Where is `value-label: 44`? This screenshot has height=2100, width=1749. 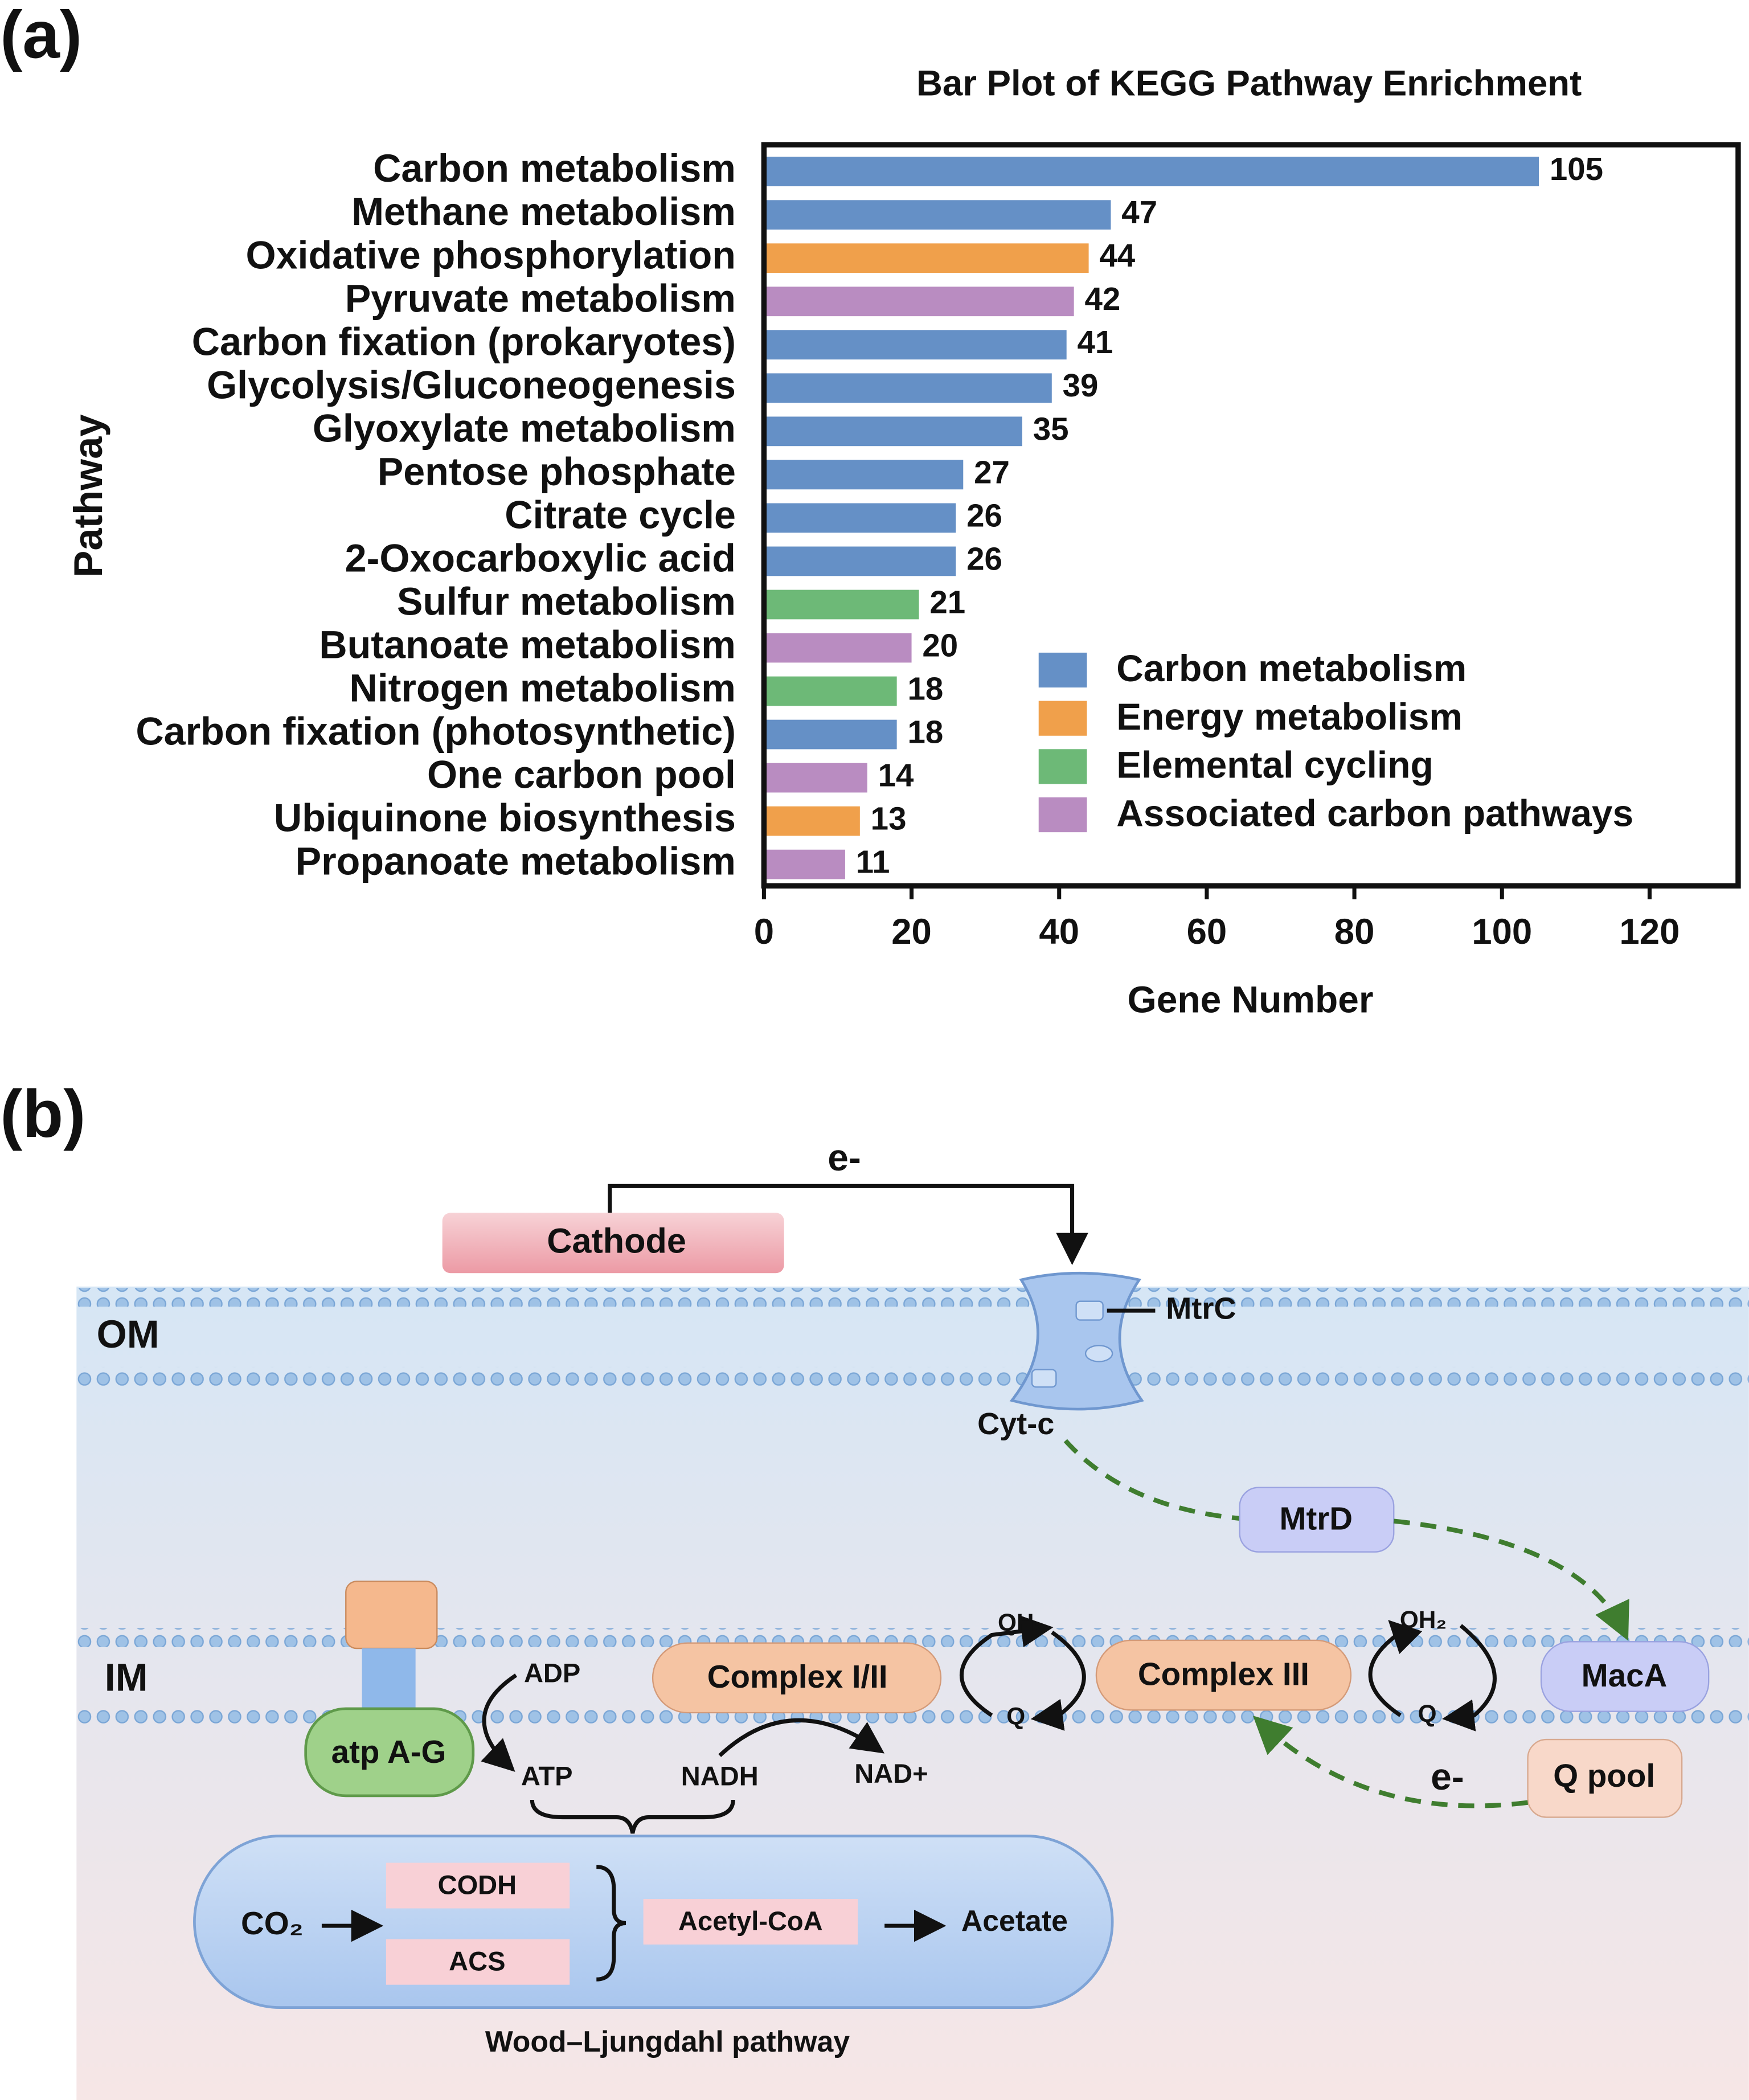 value-label: 44 is located at coordinates (1117, 256).